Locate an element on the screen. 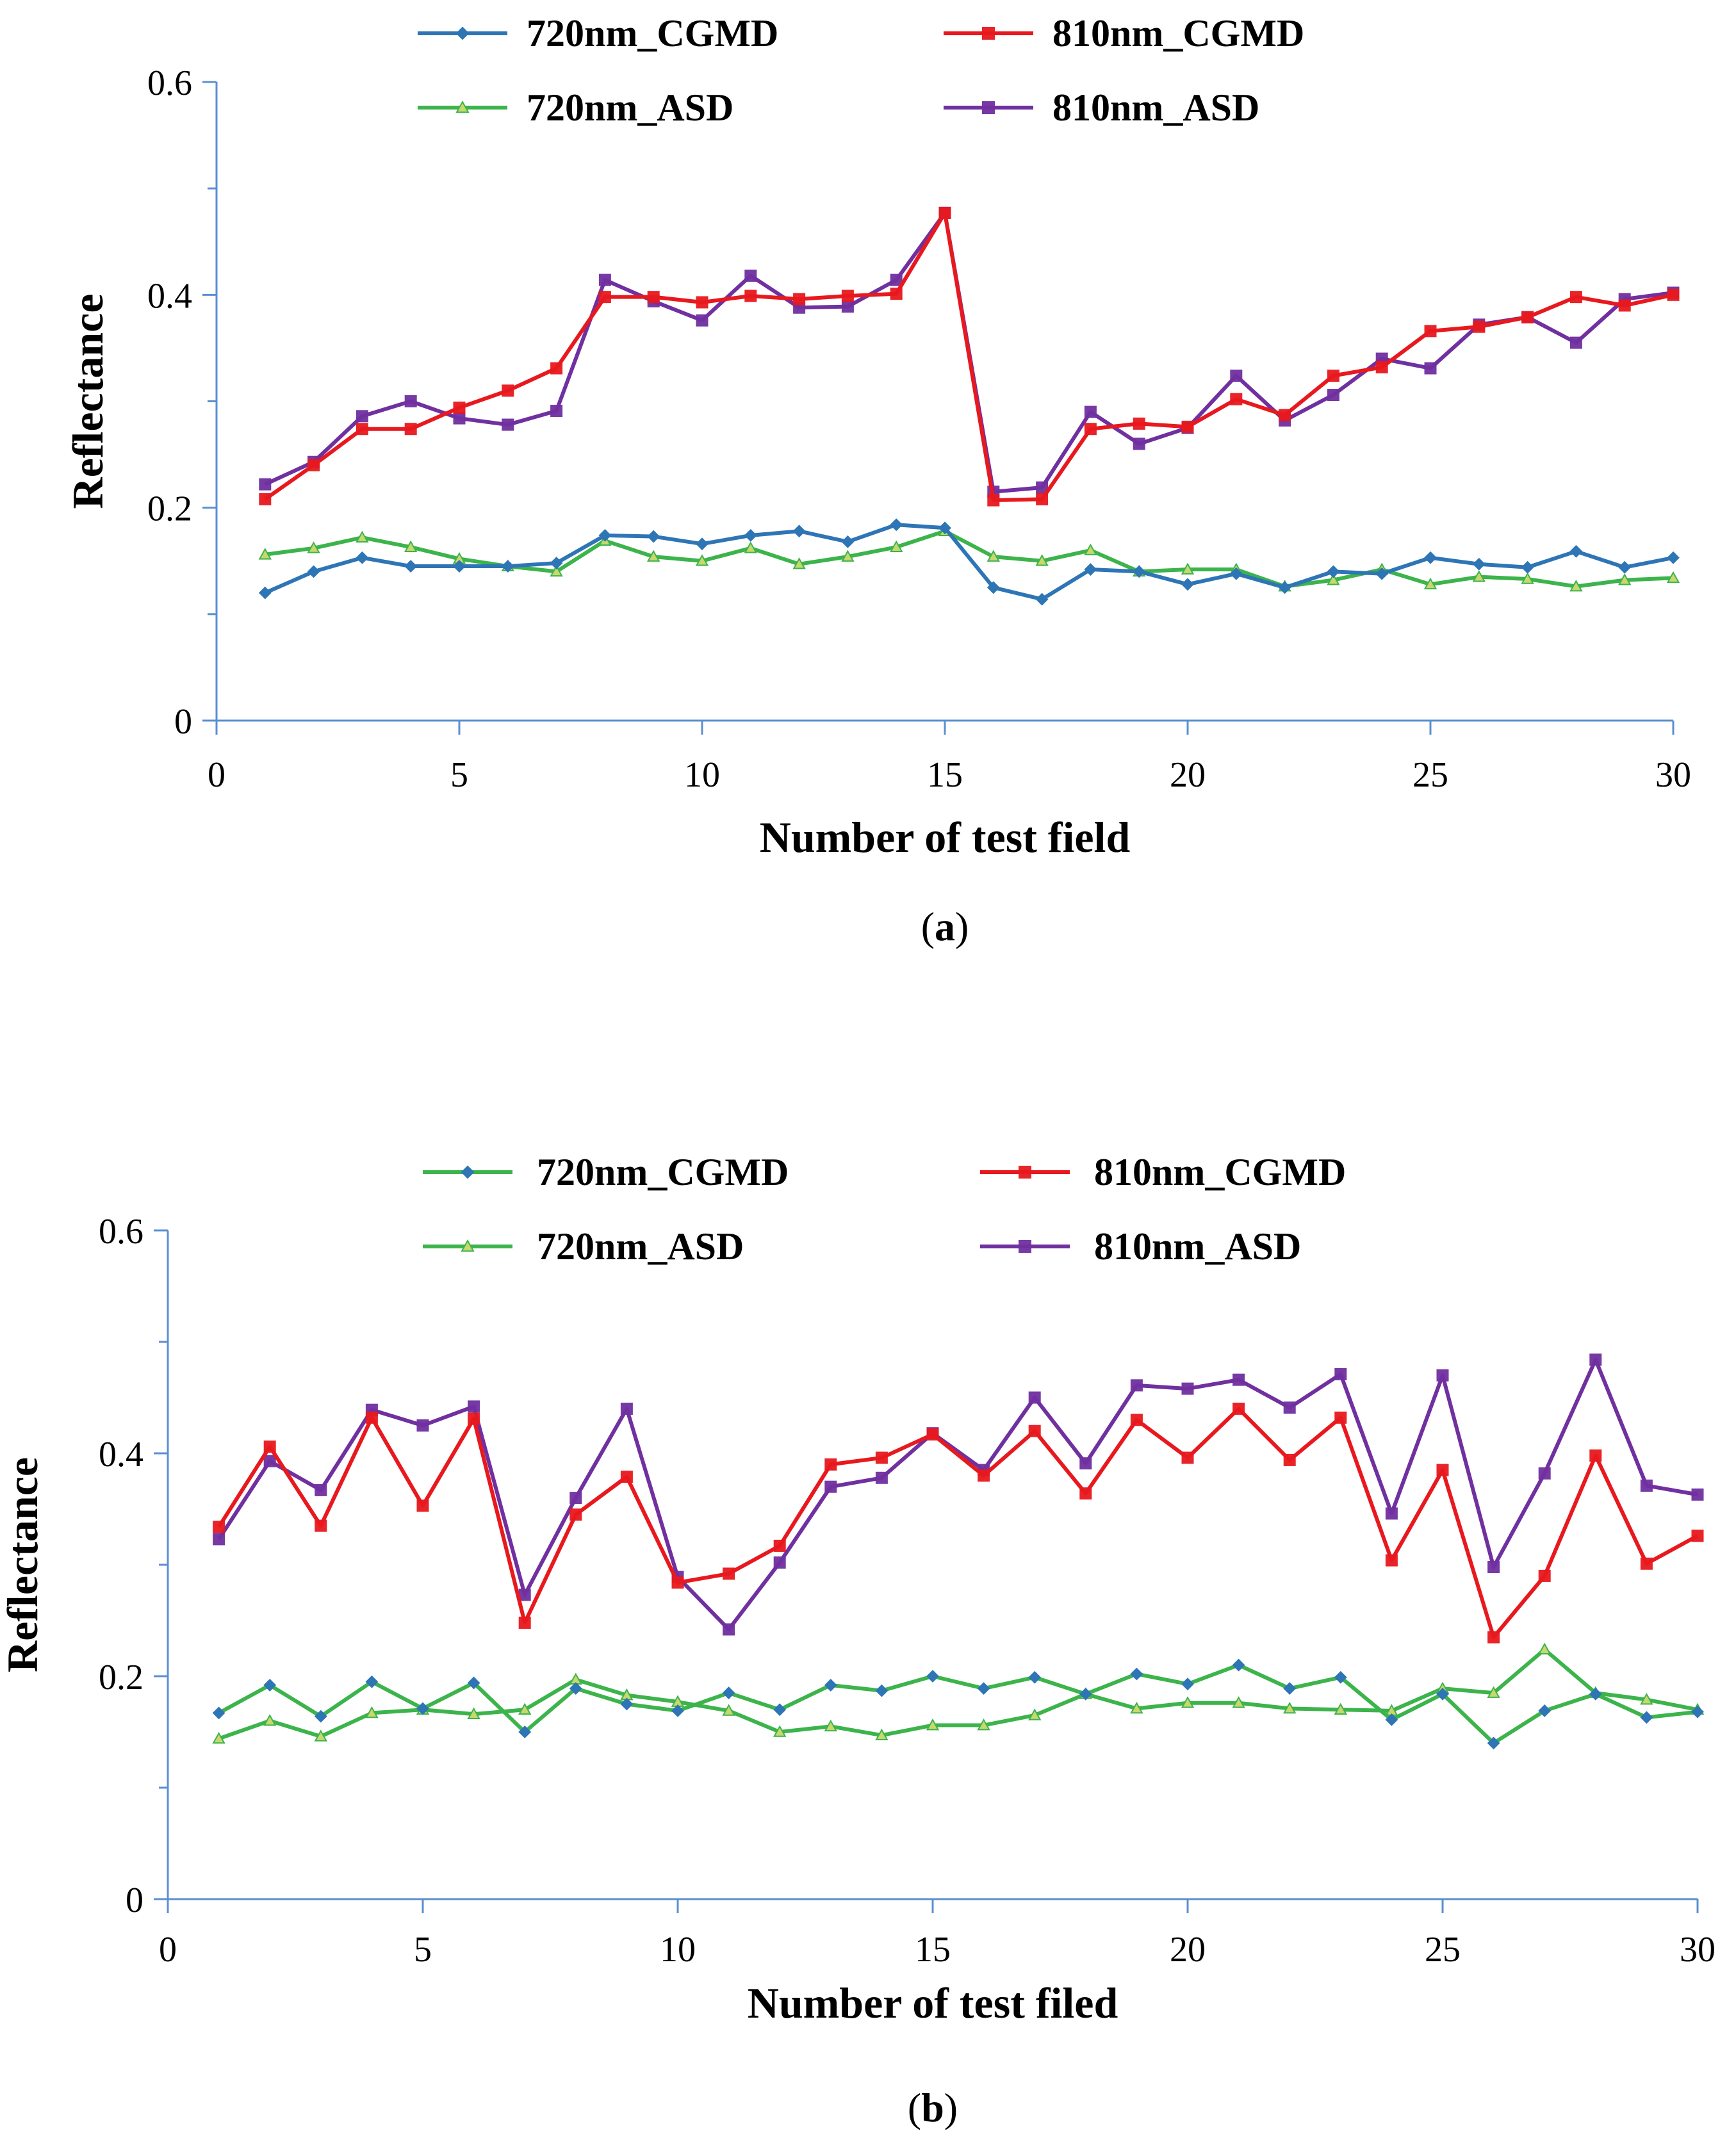 The height and width of the screenshot is (2147, 1736). legend-entry: 810nm_ASD is located at coordinates (1197, 1246).